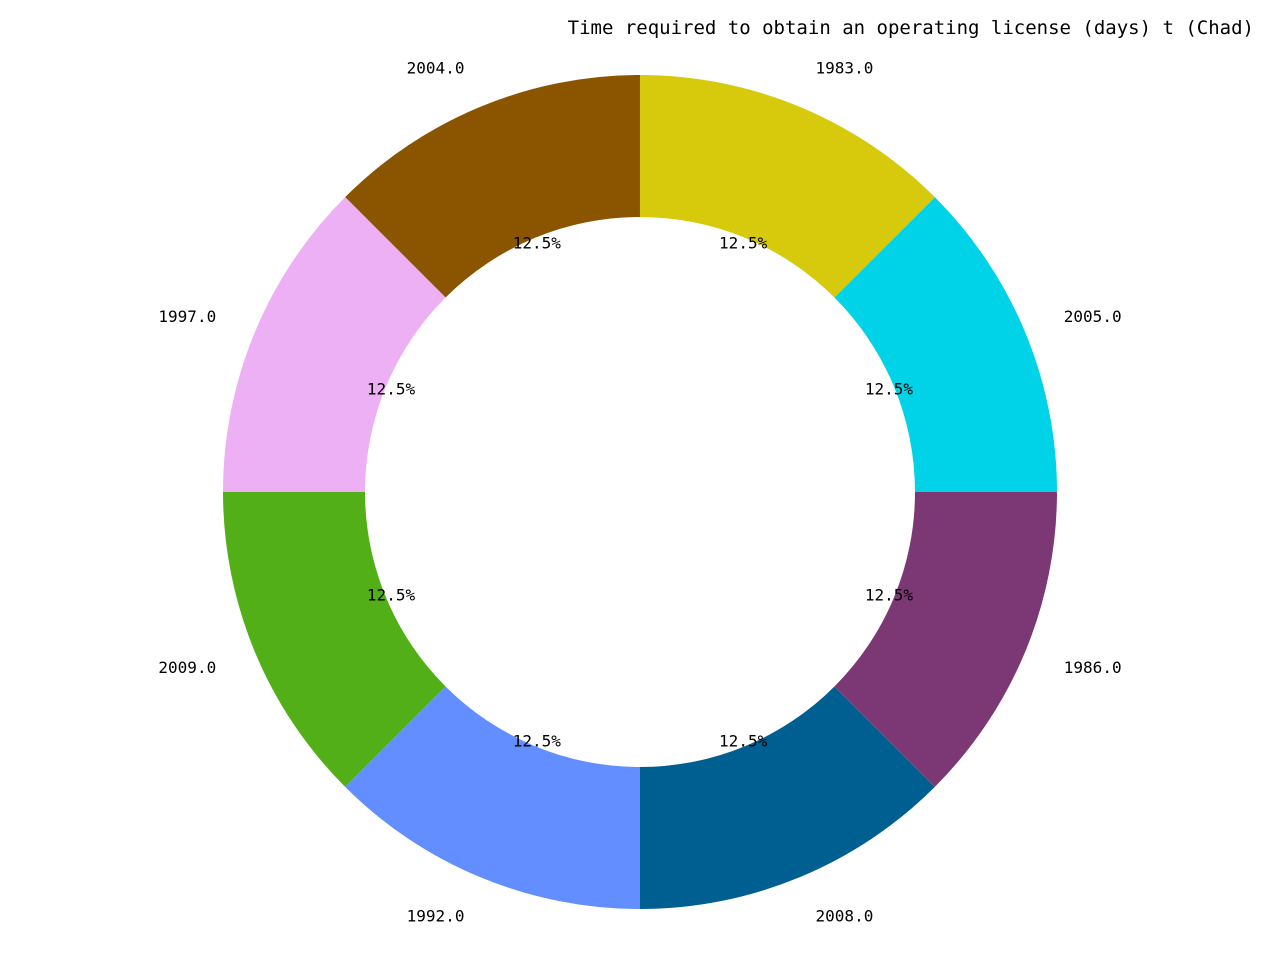 This screenshot has width=1280, height=960. I want to click on slice-percent-2008.0: 12.5%, so click(743, 740).